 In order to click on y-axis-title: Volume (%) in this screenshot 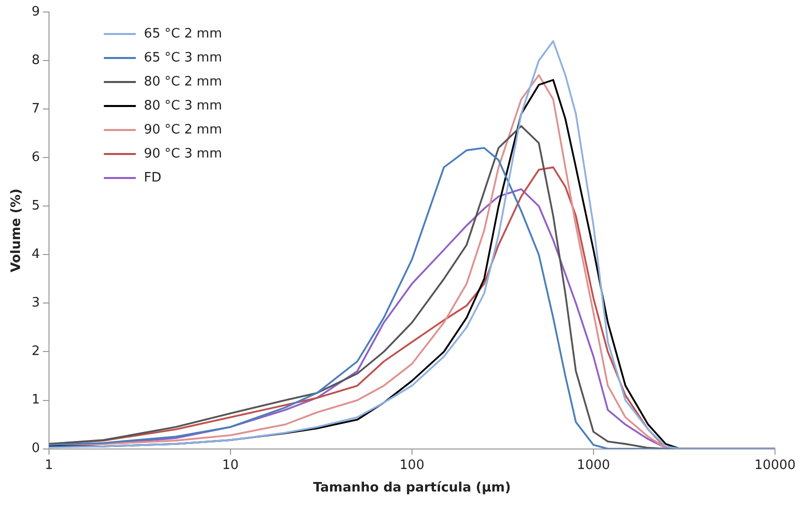, I will do `click(16, 230)`.